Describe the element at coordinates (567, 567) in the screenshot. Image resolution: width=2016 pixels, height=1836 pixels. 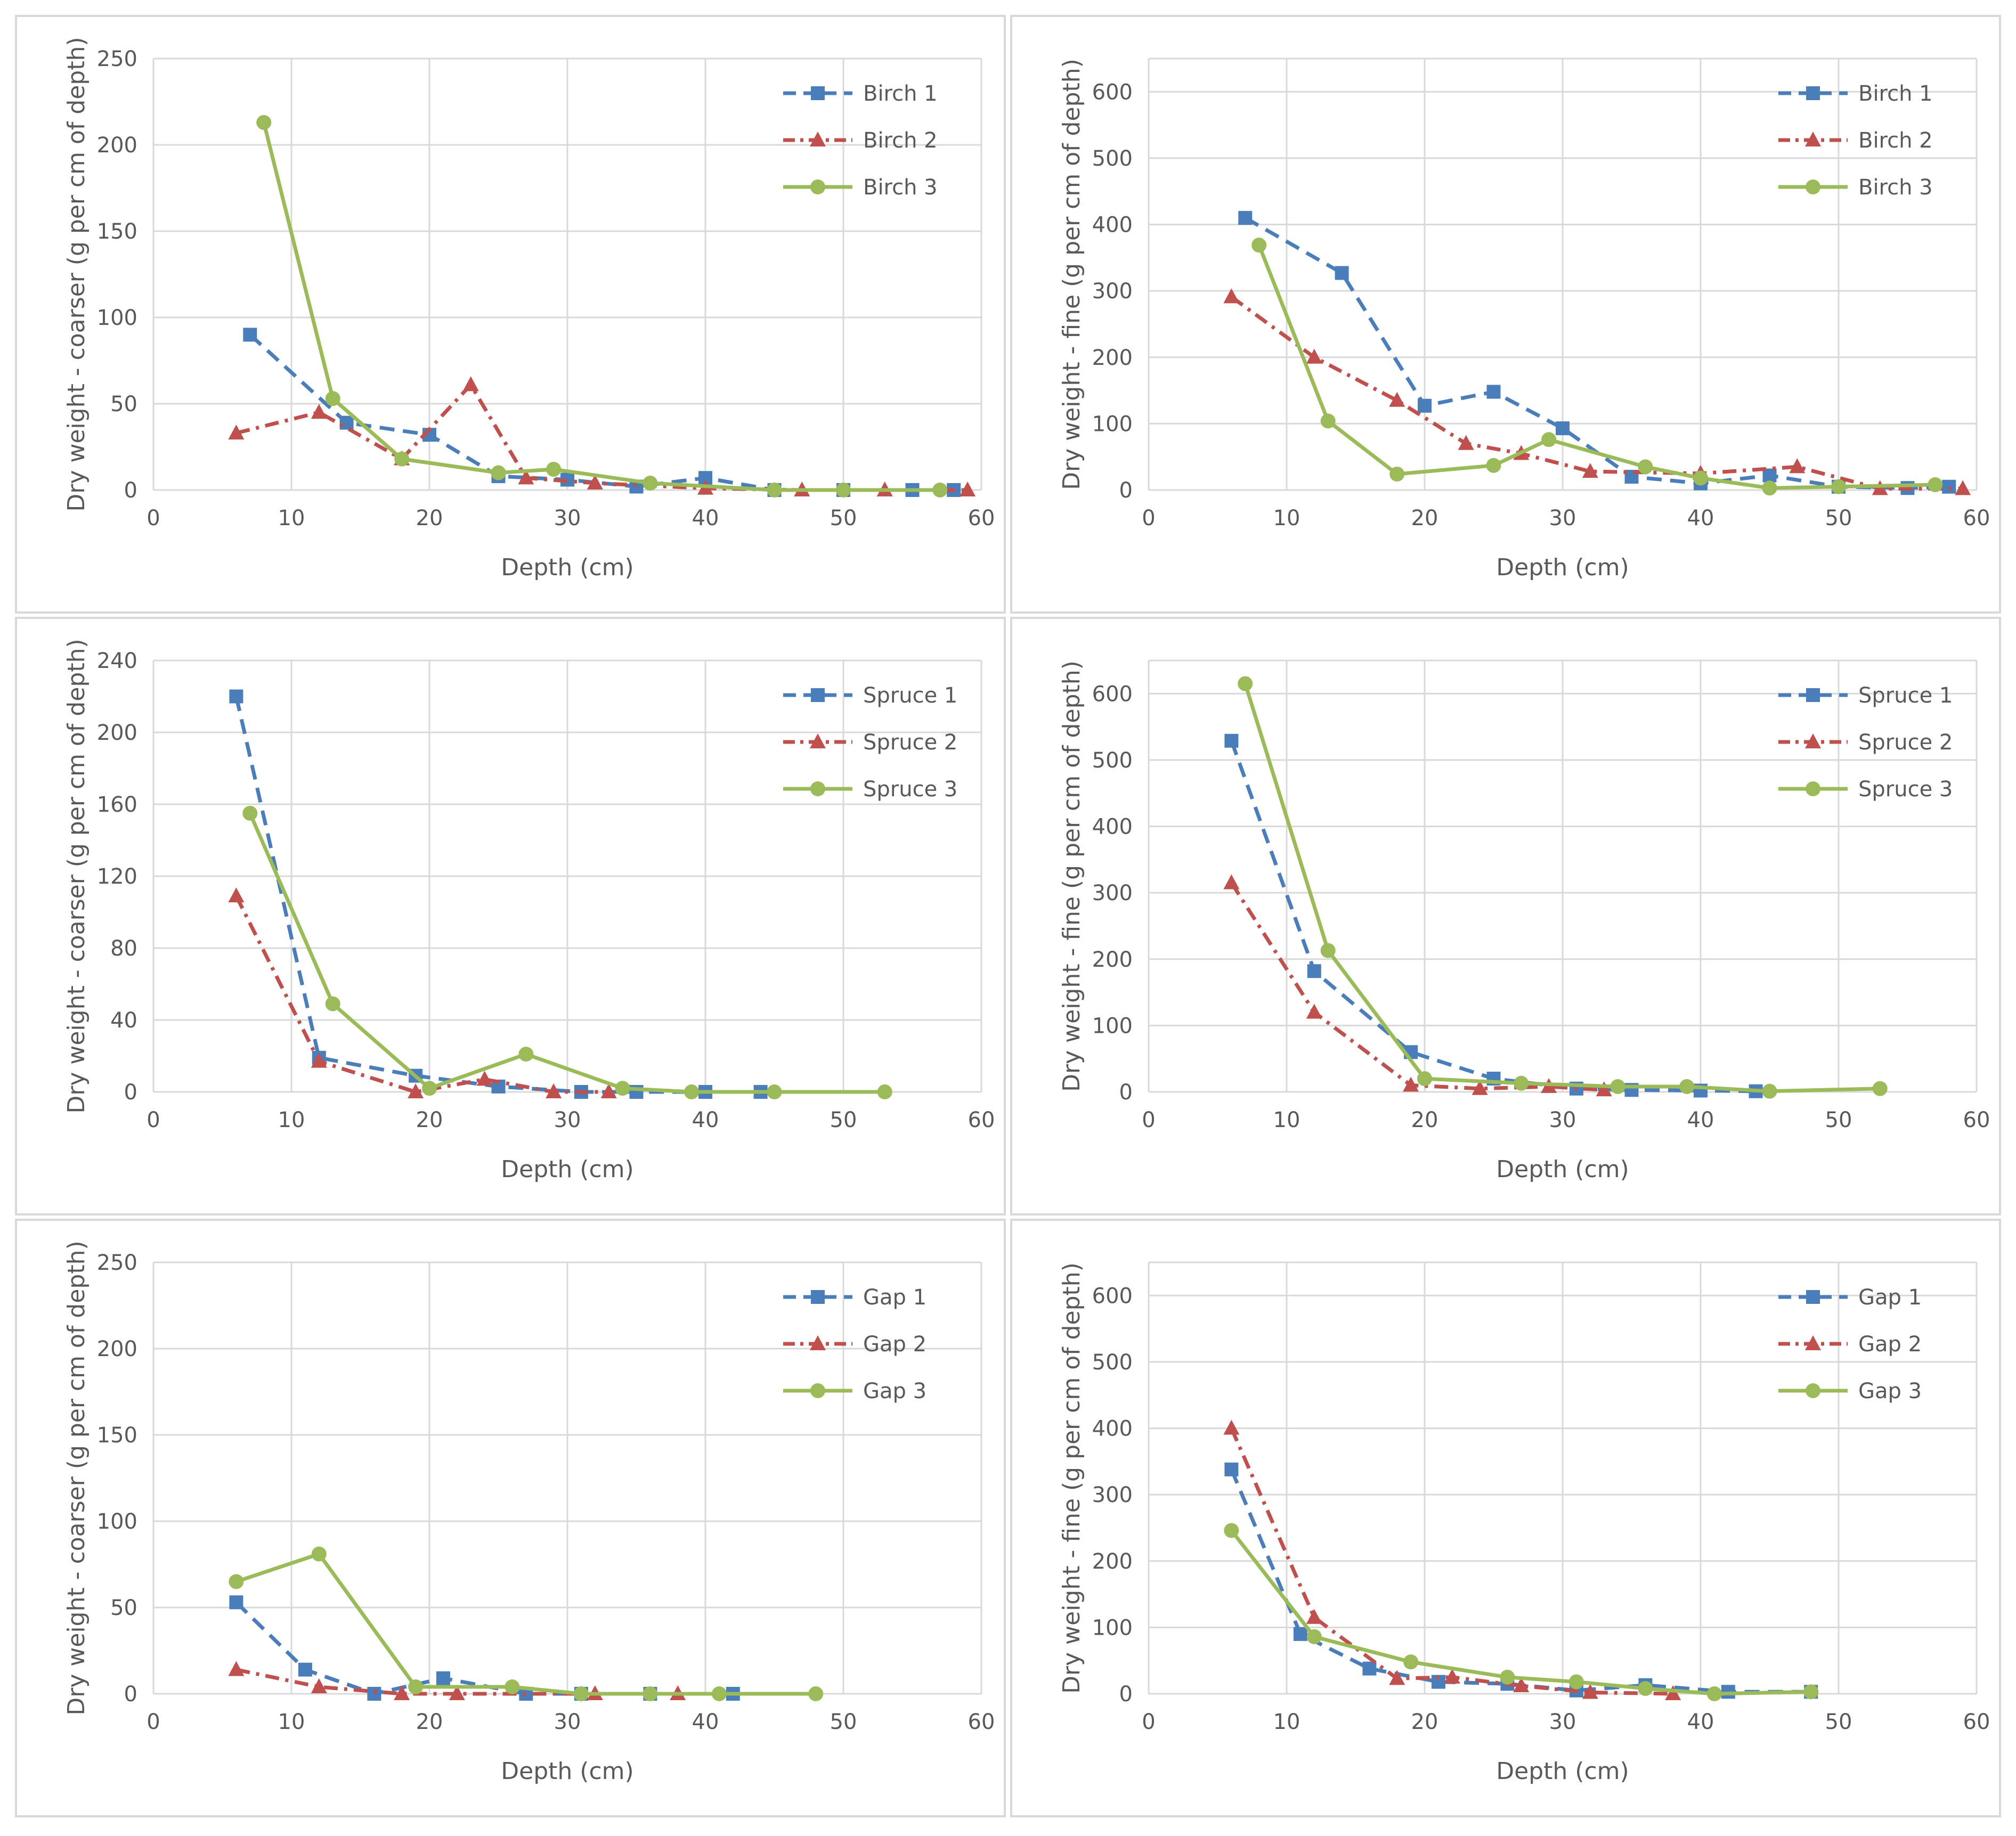
I see `x-axis-title: Depth (cm)` at that location.